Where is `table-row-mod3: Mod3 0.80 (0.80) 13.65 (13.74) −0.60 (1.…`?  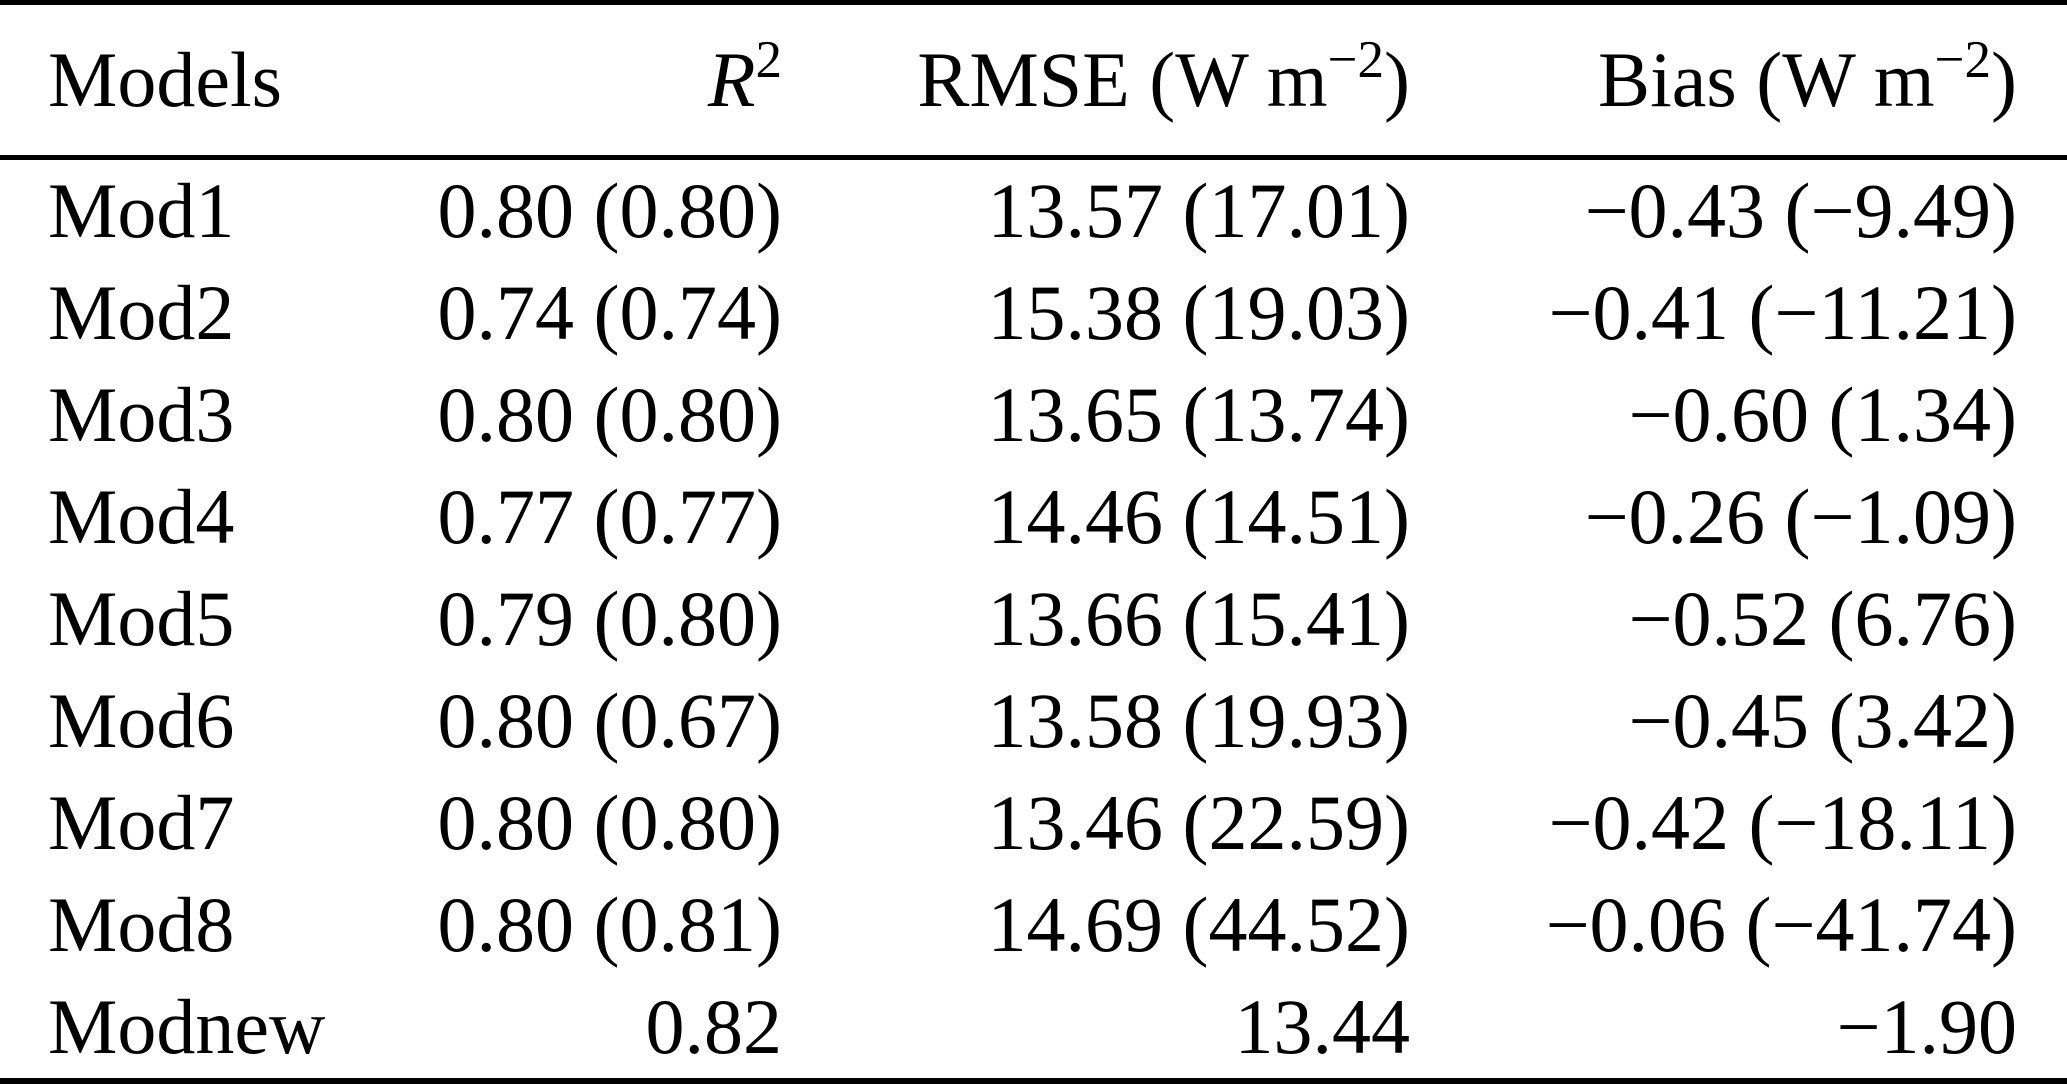 table-row-mod3: Mod3 0.80 (0.80) 13.65 (13.74) −0.60 (1.… is located at coordinates (1033, 415).